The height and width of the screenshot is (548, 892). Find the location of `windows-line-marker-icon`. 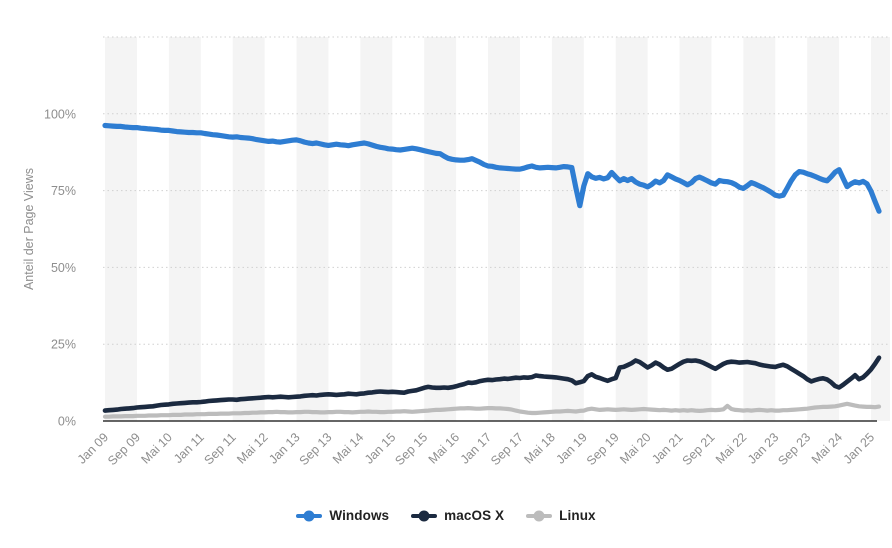

windows-line-marker-icon is located at coordinates (309, 516).